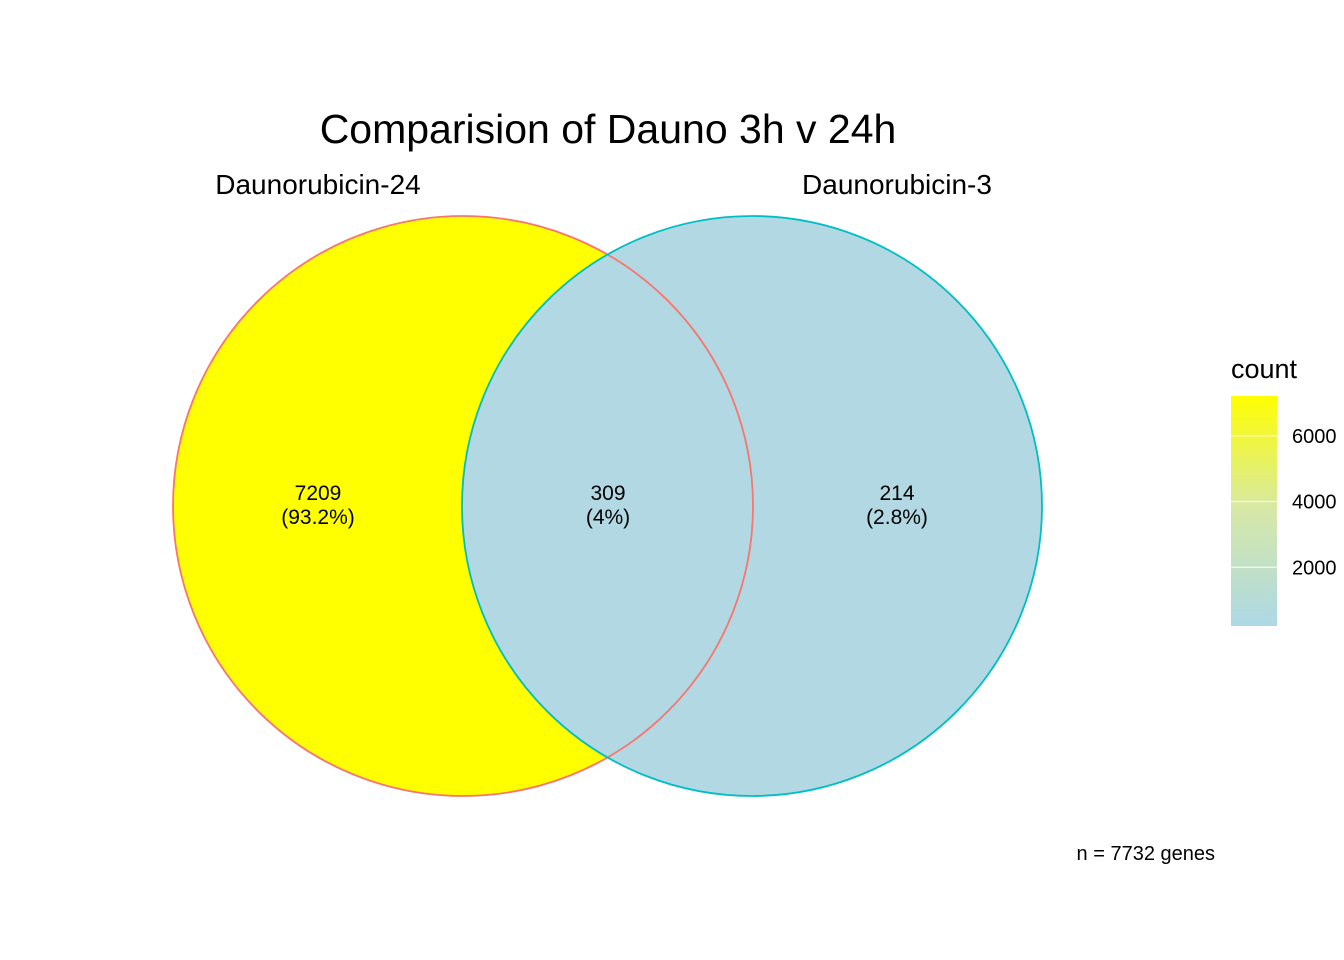 This screenshot has height=960, width=1344. I want to click on region-count-overlap: 309, so click(607, 493).